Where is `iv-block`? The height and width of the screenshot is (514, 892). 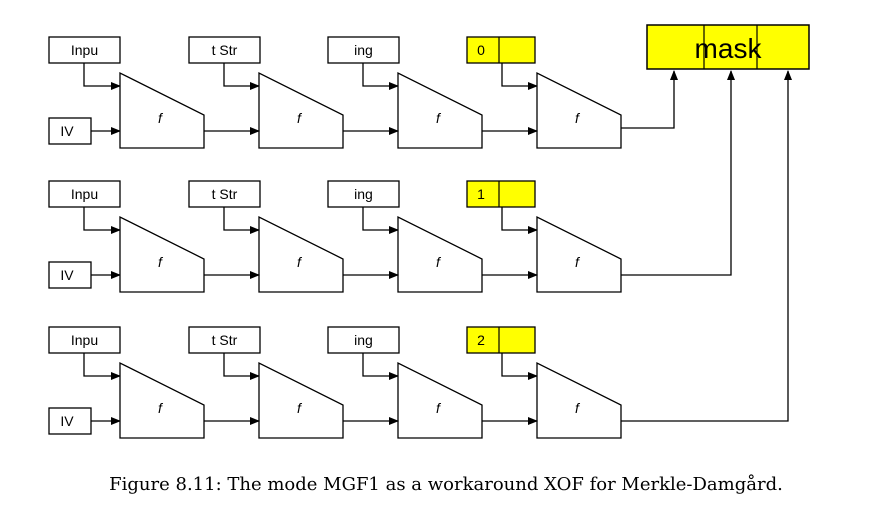 iv-block is located at coordinates (70, 275).